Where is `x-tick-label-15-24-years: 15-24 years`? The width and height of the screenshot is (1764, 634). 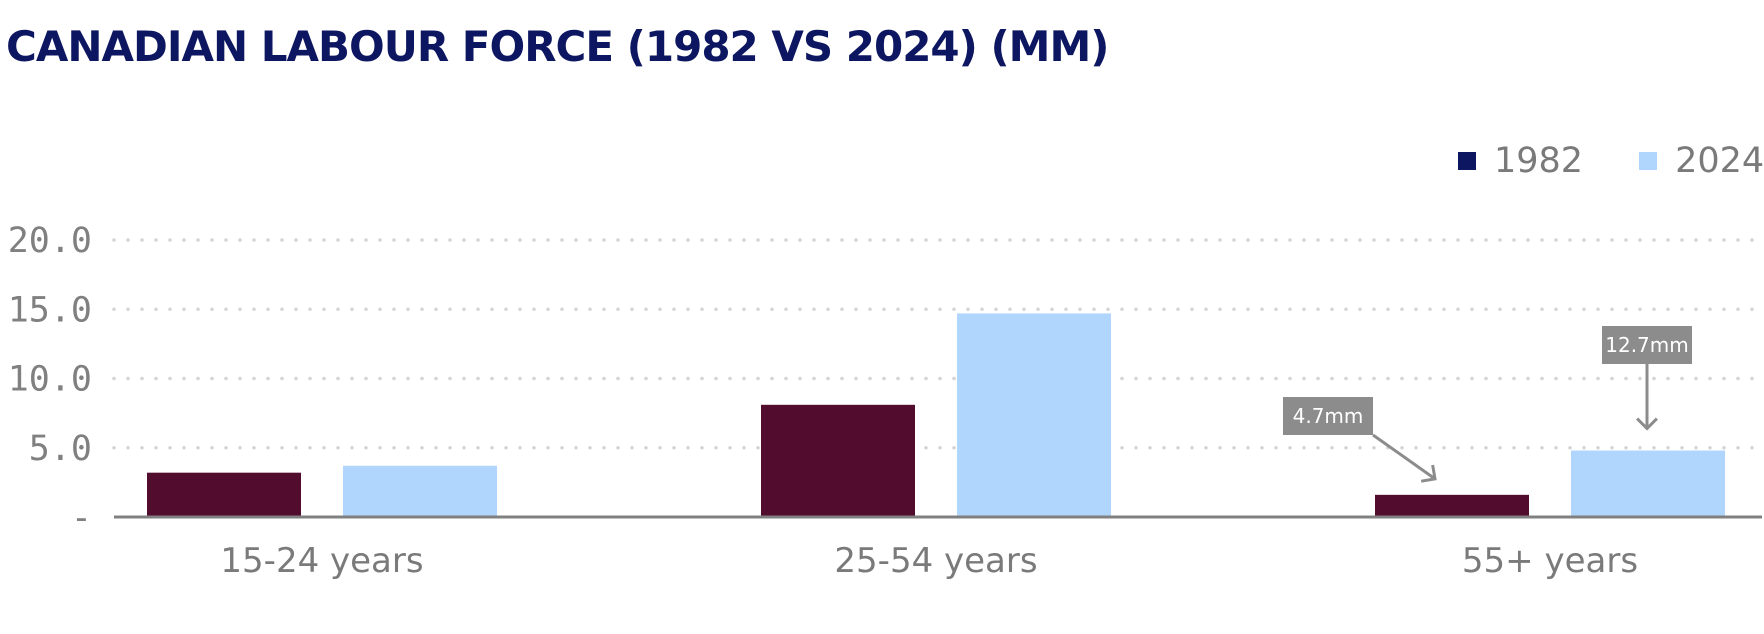
x-tick-label-15-24-years: 15-24 years is located at coordinates (321, 561).